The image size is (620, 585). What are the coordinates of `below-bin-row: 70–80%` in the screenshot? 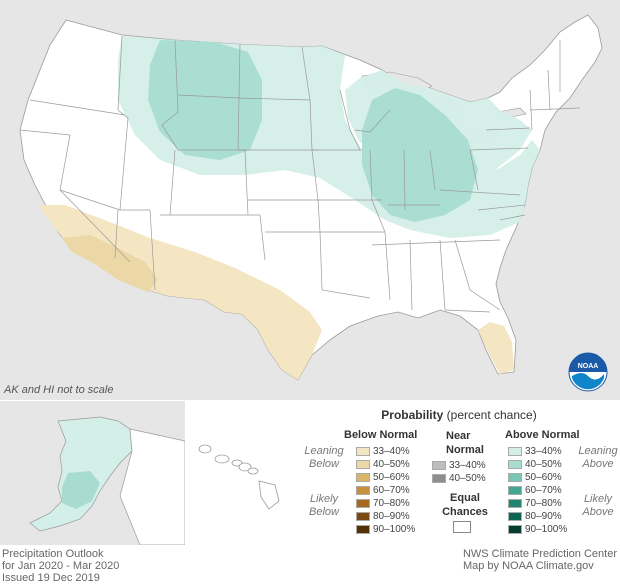 It's located at (383, 503).